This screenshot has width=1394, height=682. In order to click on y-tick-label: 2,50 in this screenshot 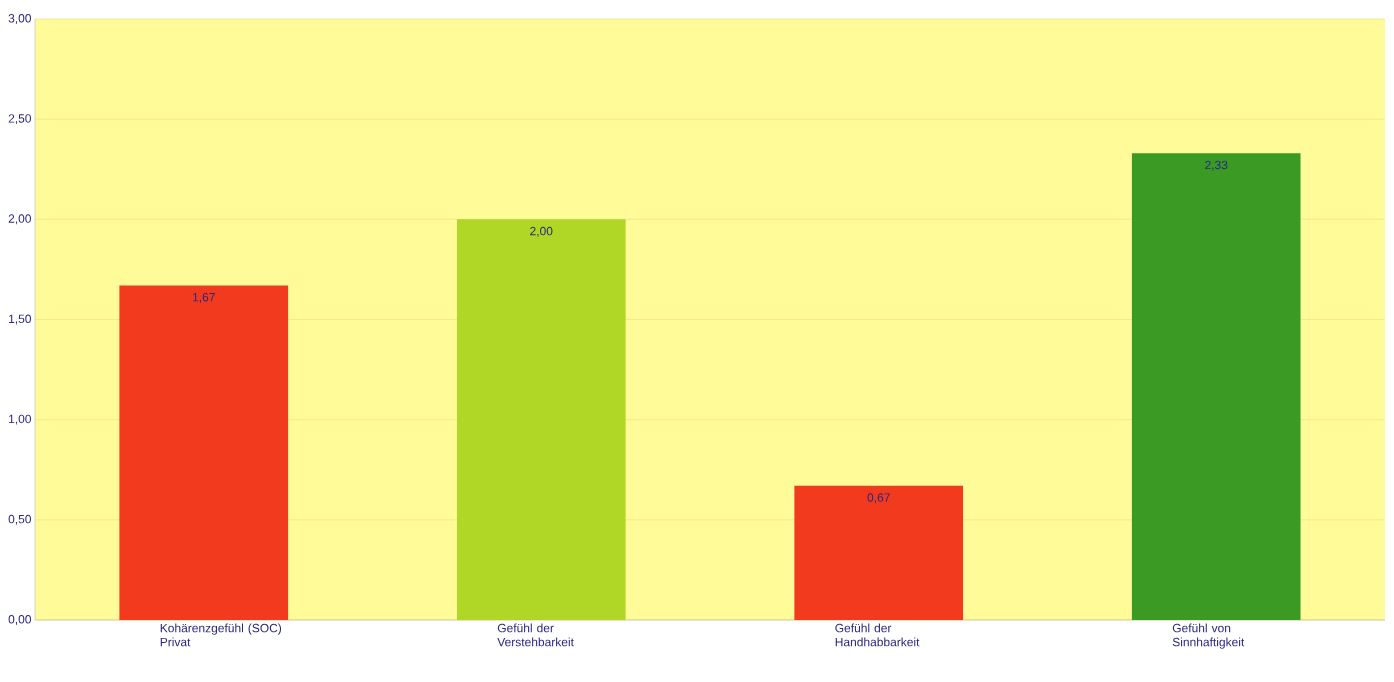, I will do `click(20, 119)`.